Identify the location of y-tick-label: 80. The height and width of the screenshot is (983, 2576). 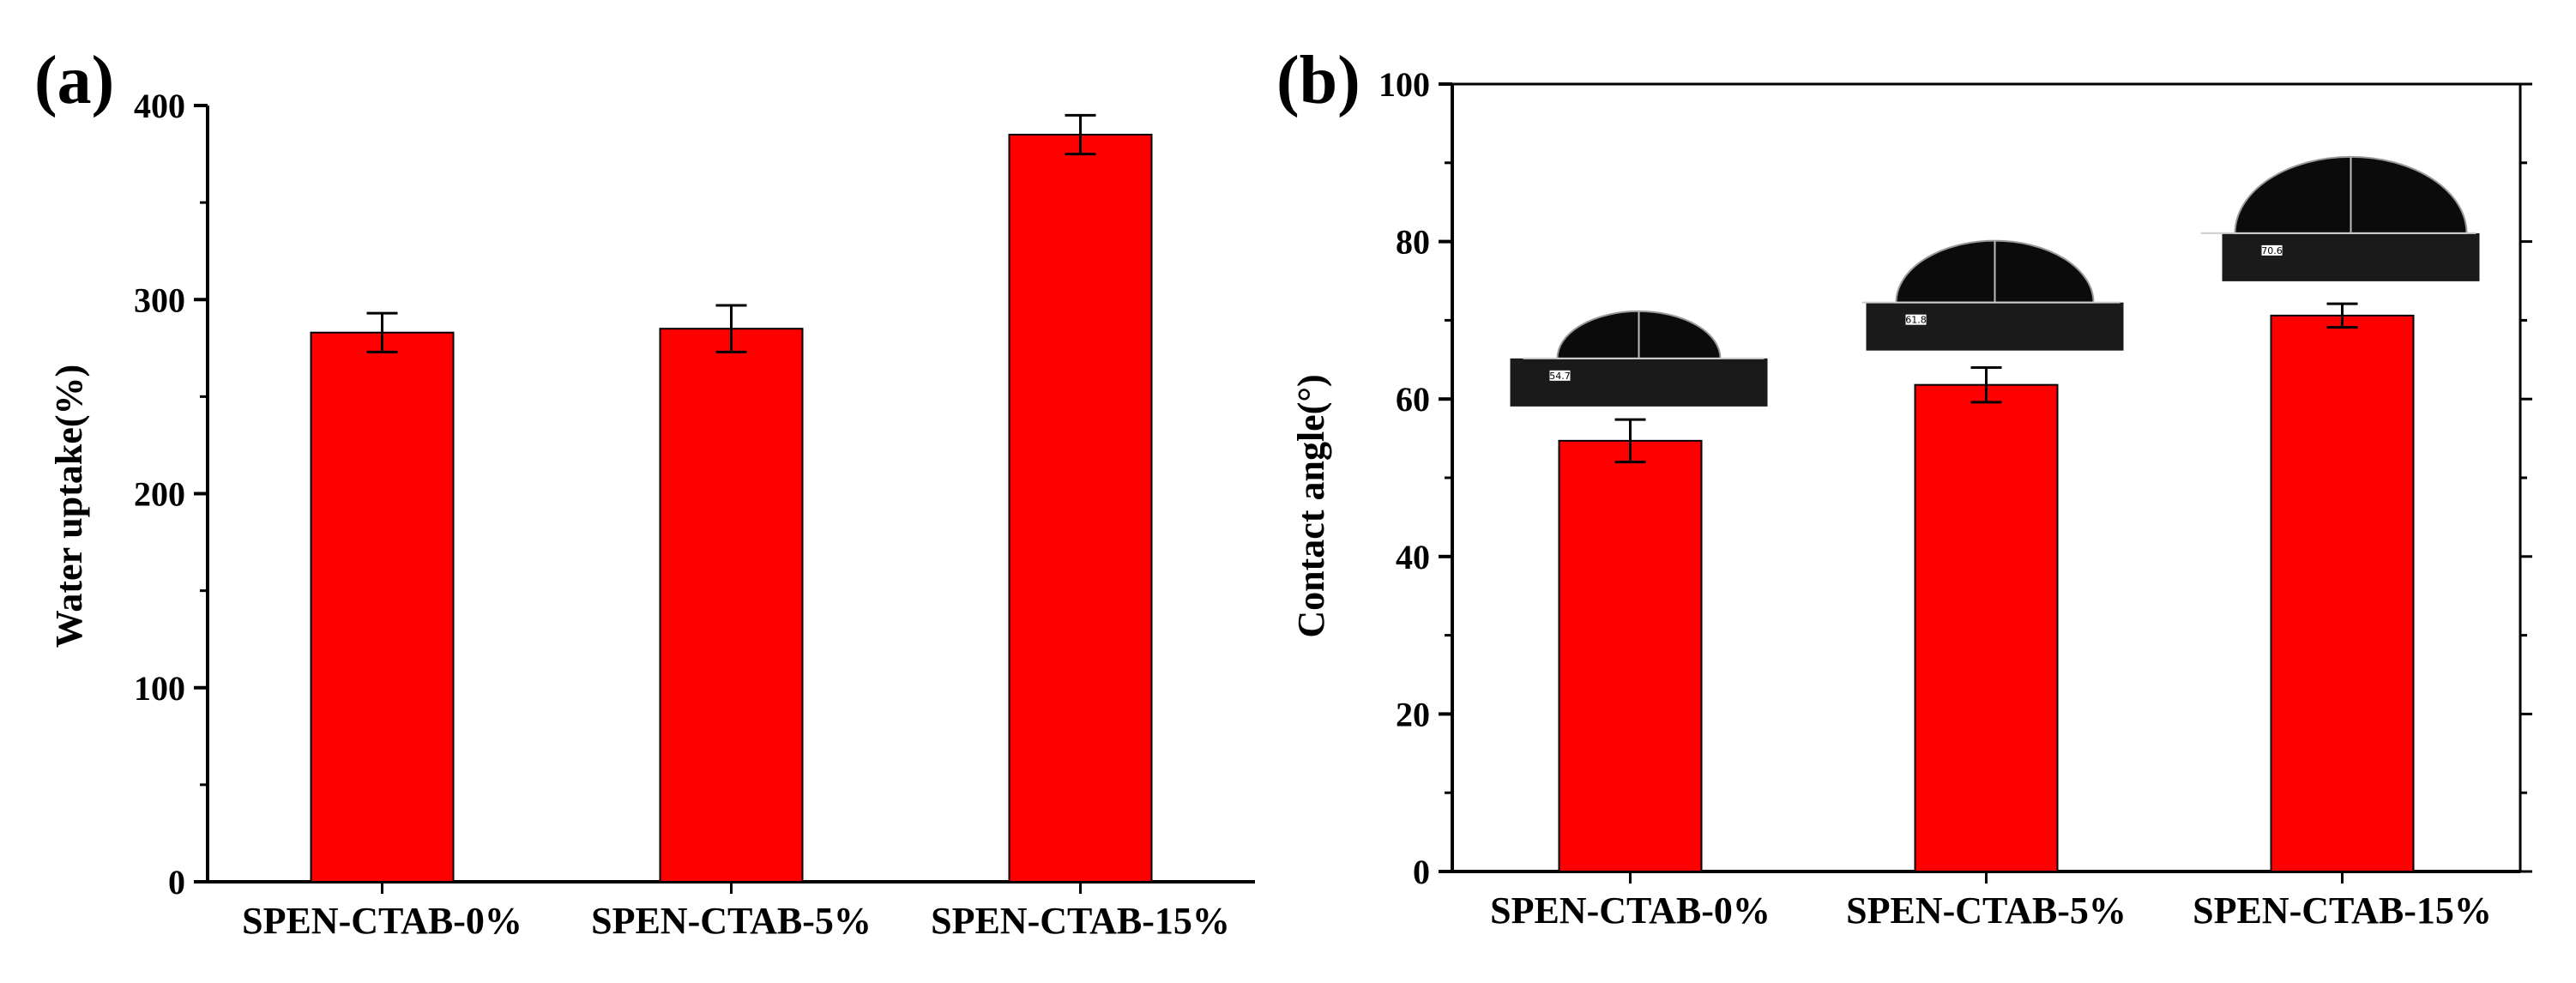
(1413, 242).